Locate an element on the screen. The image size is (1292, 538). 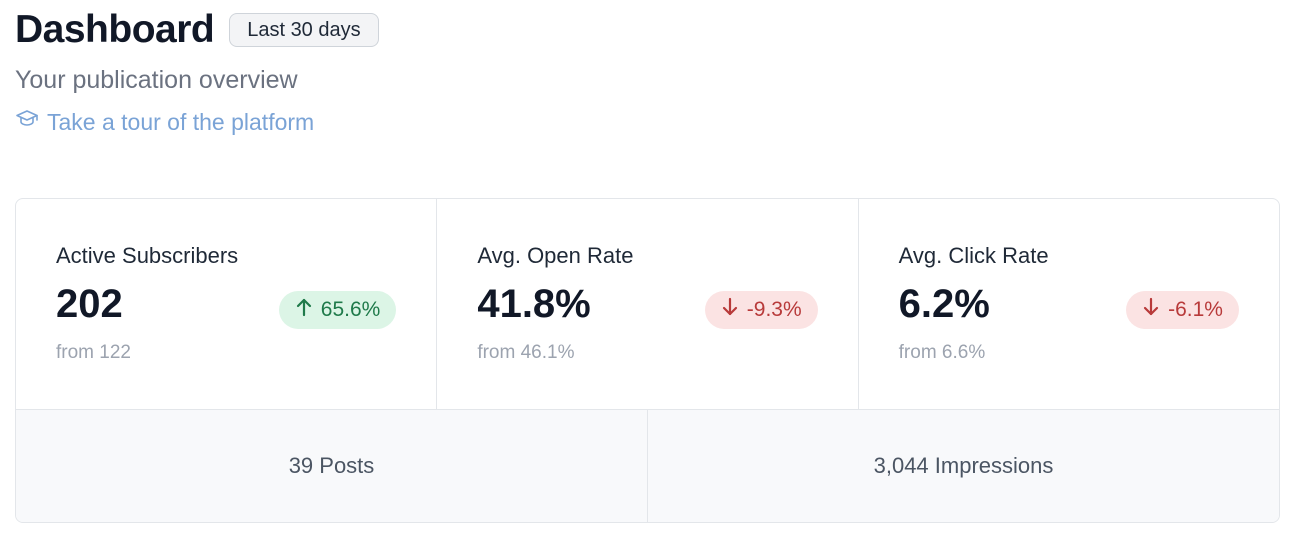
stat-active-subscribers: Active Subscribers 202 from 122 65.6% is located at coordinates (226, 304).